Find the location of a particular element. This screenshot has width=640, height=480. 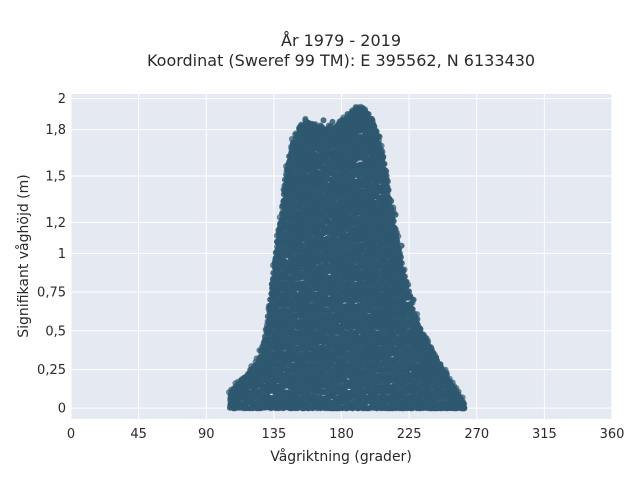

chart-title-line1: År 1979 - 2019 is located at coordinates (341, 40).